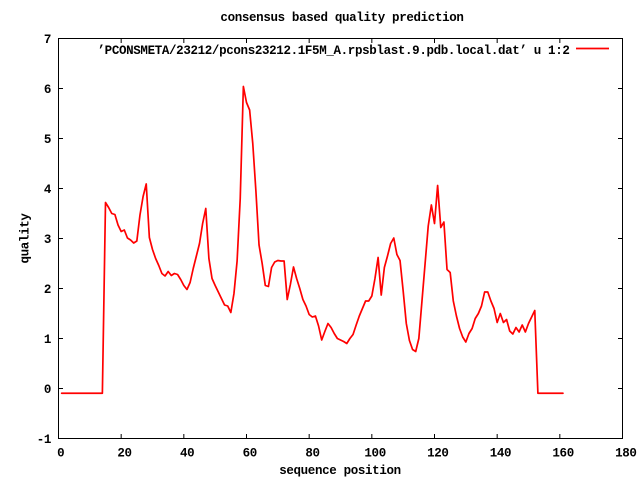 This screenshot has width=640, height=480. What do you see at coordinates (47, 290) in the screenshot?
I see `svg-text: 2` at bounding box center [47, 290].